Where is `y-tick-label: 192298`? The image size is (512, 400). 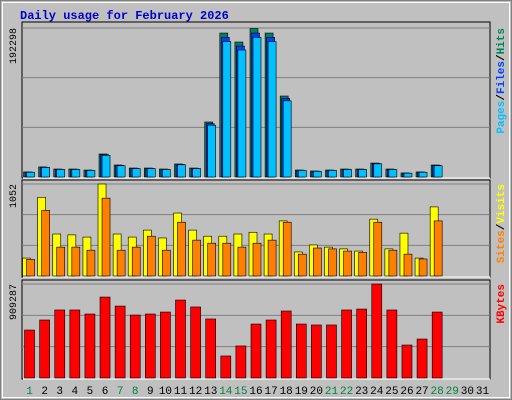
y-tick-label: 192298 is located at coordinates (14, 46).